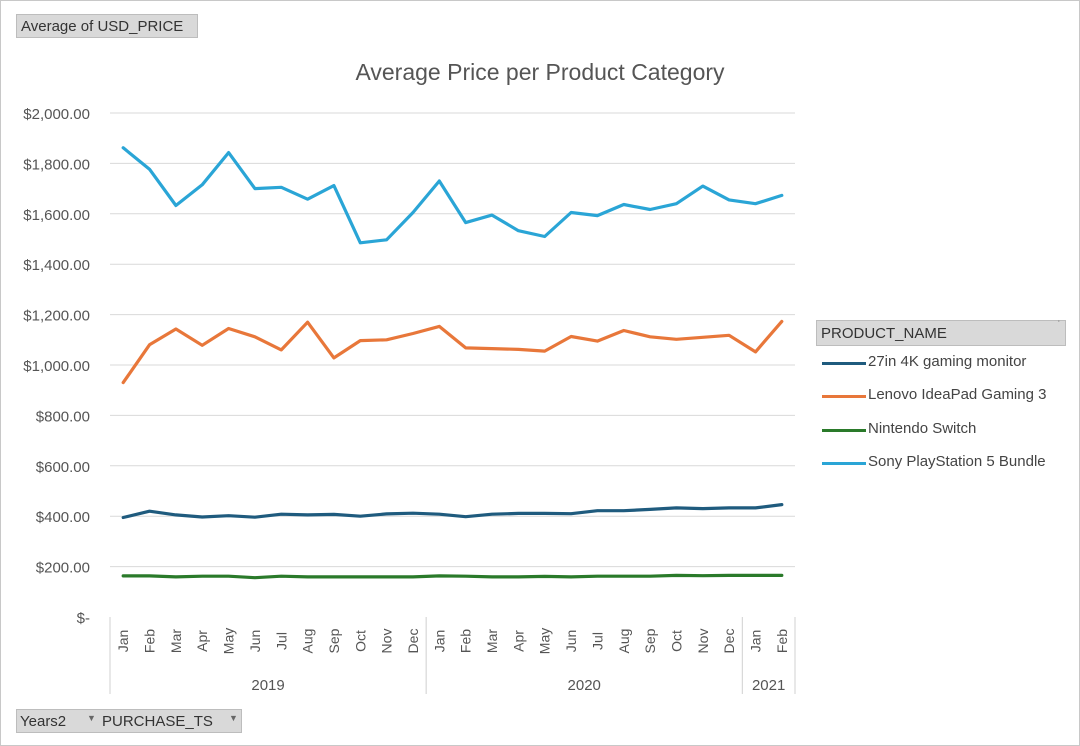 The width and height of the screenshot is (1080, 746). I want to click on legend-field-button: PRODUCT_NAME ˙, so click(941, 333).